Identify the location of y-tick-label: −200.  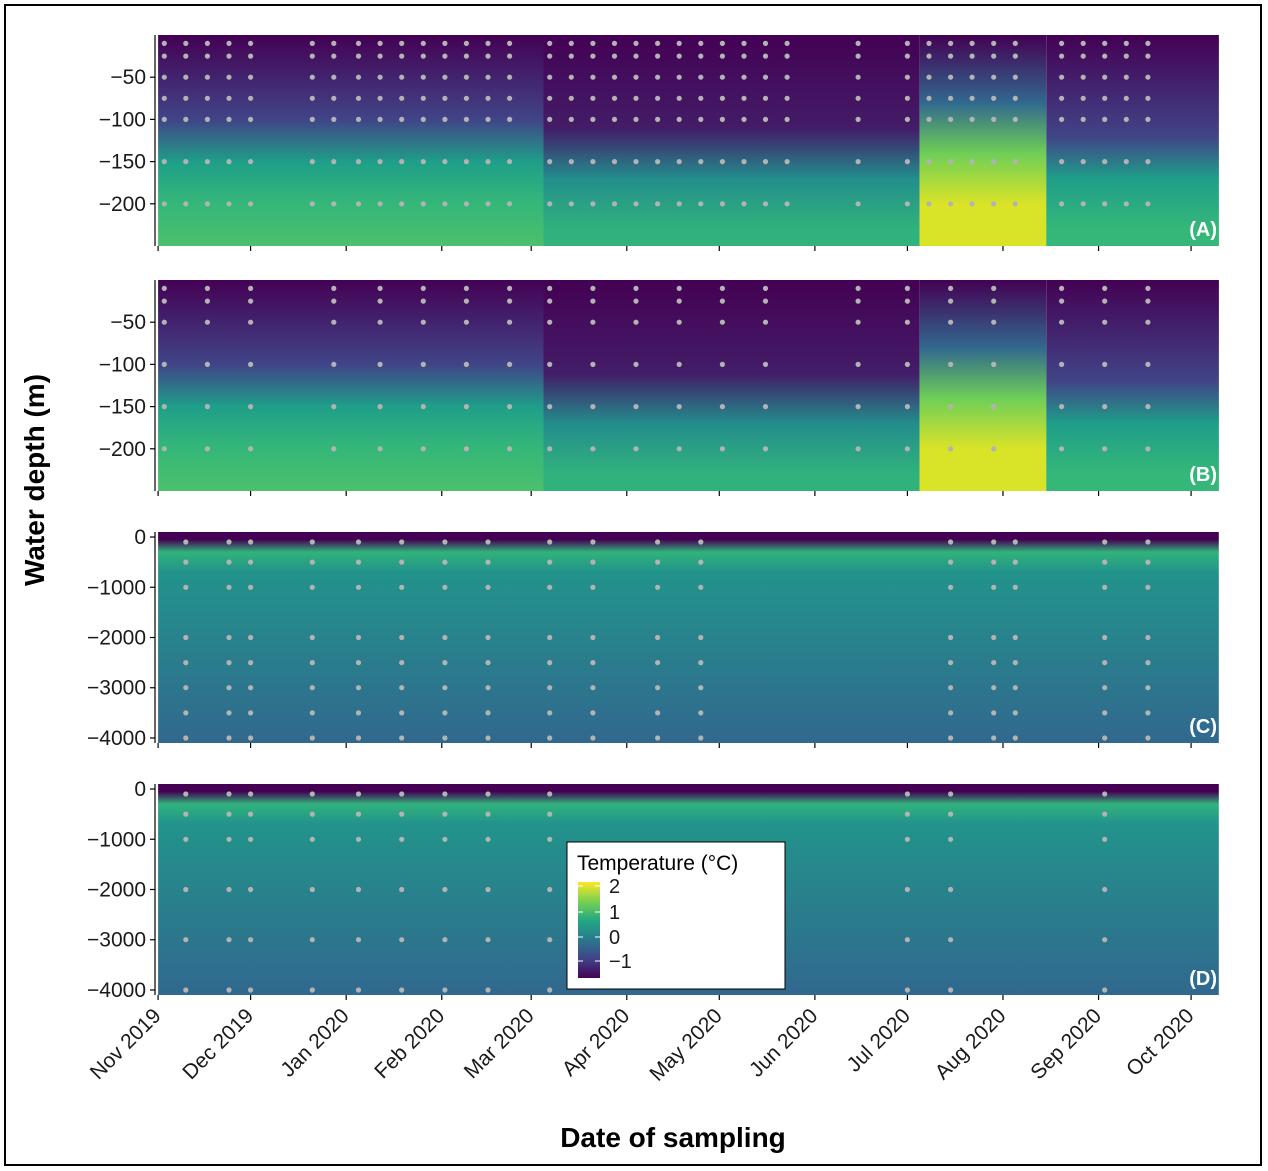
(122, 204).